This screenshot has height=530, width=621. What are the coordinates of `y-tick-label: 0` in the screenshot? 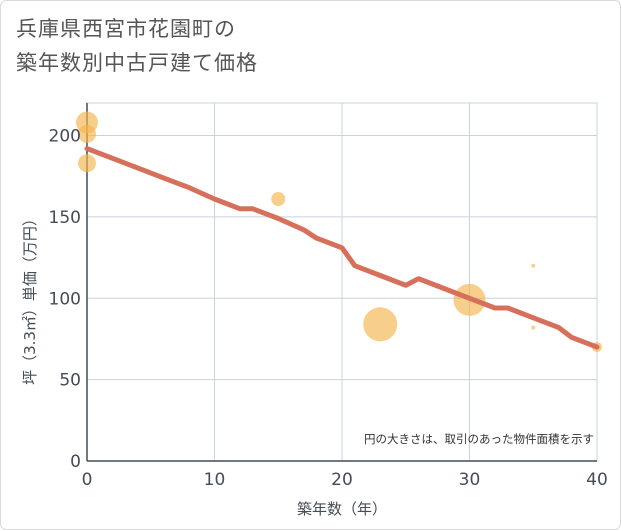 It's located at (75, 462).